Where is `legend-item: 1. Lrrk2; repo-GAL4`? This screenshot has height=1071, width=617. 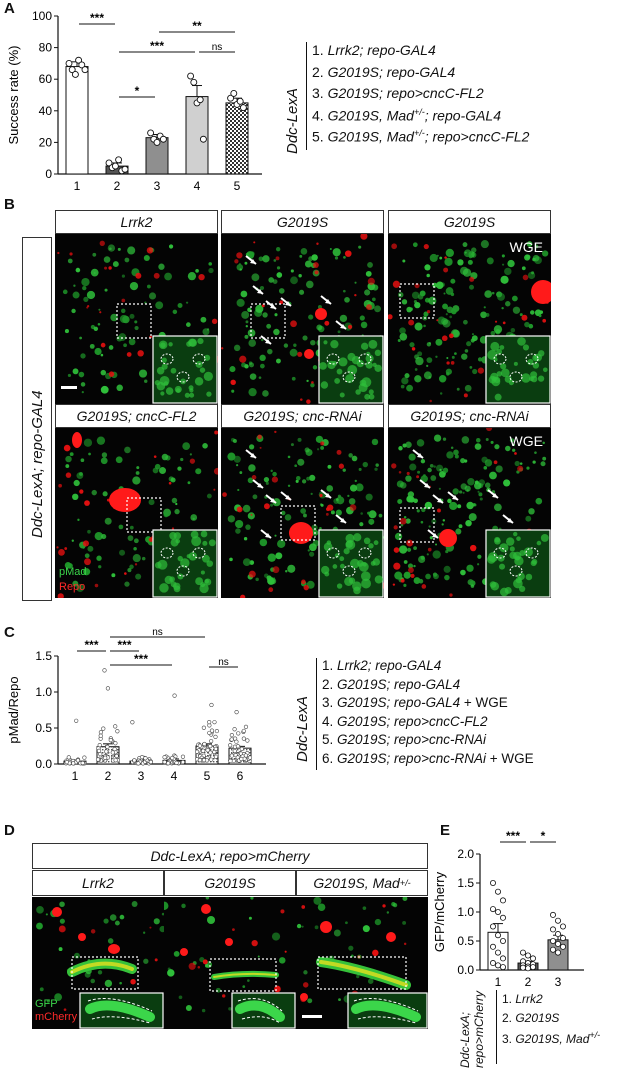
legend-item: 1. Lrrk2; repo-GAL4 is located at coordinates (381, 665).